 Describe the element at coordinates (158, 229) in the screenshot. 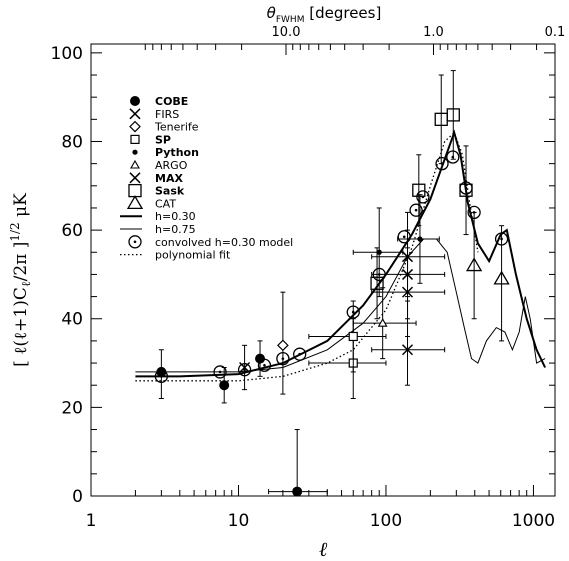

I see `legend-item: h=0.75` at that location.